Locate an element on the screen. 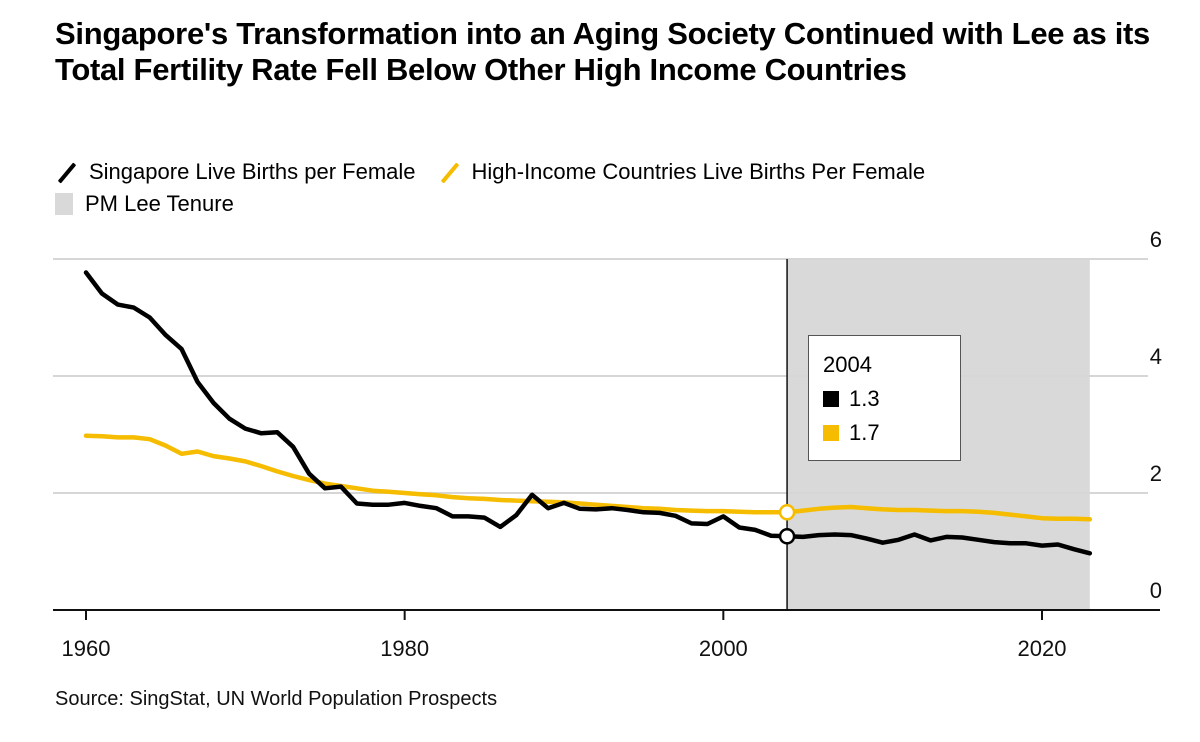 The height and width of the screenshot is (742, 1200). y-tick-label: 6 is located at coordinates (1156, 239).